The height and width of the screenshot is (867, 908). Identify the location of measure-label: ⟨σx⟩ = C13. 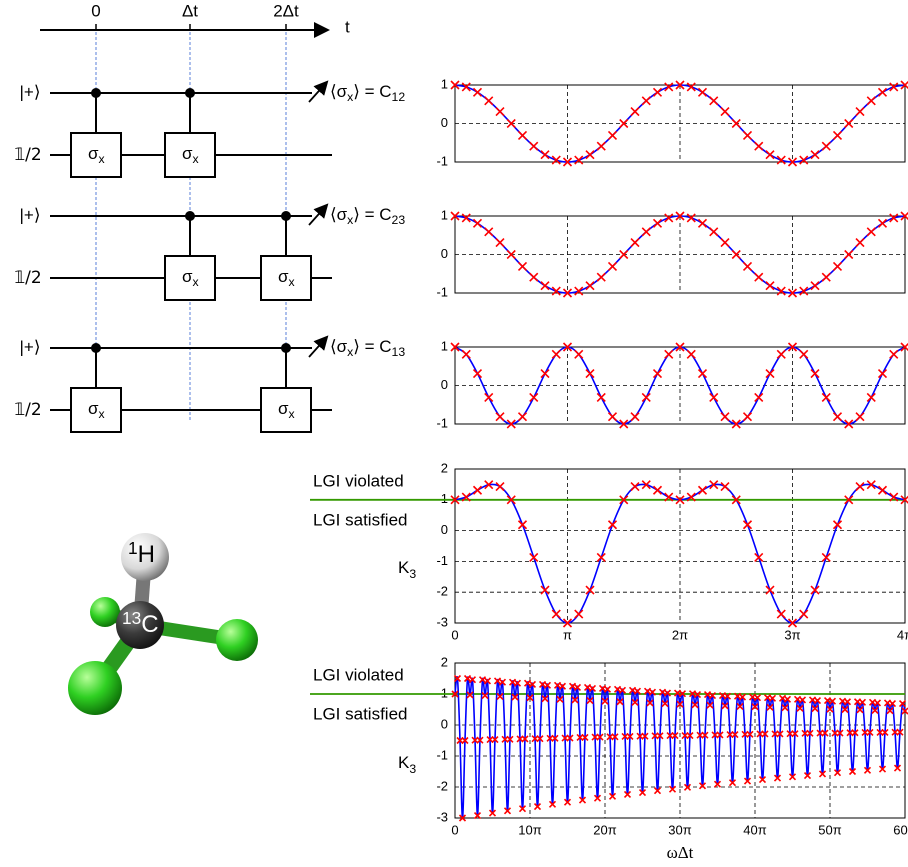
(367, 348).